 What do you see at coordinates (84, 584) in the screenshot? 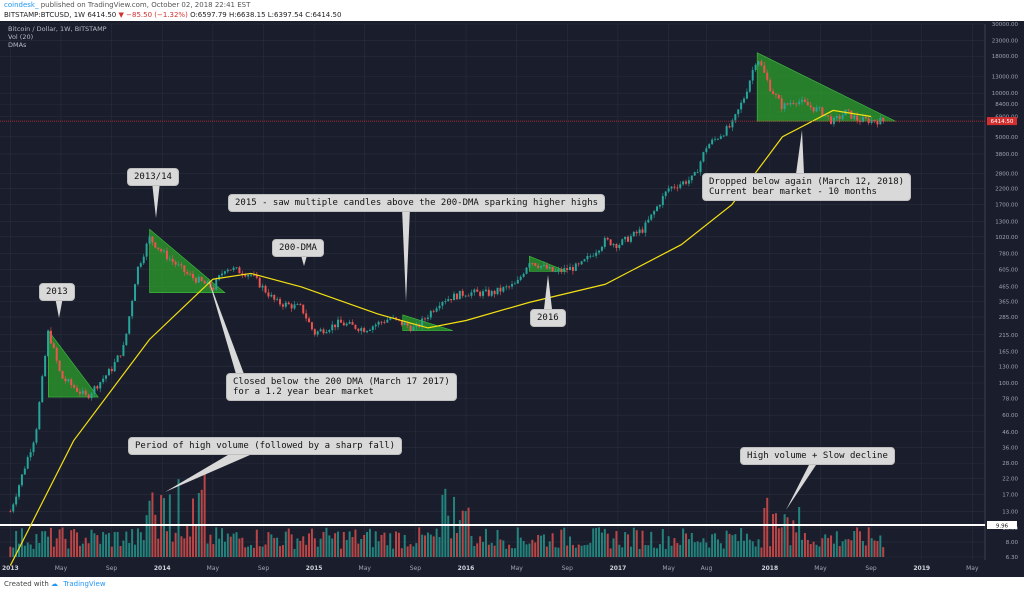
I see `tradingview-brand: TradingView` at bounding box center [84, 584].